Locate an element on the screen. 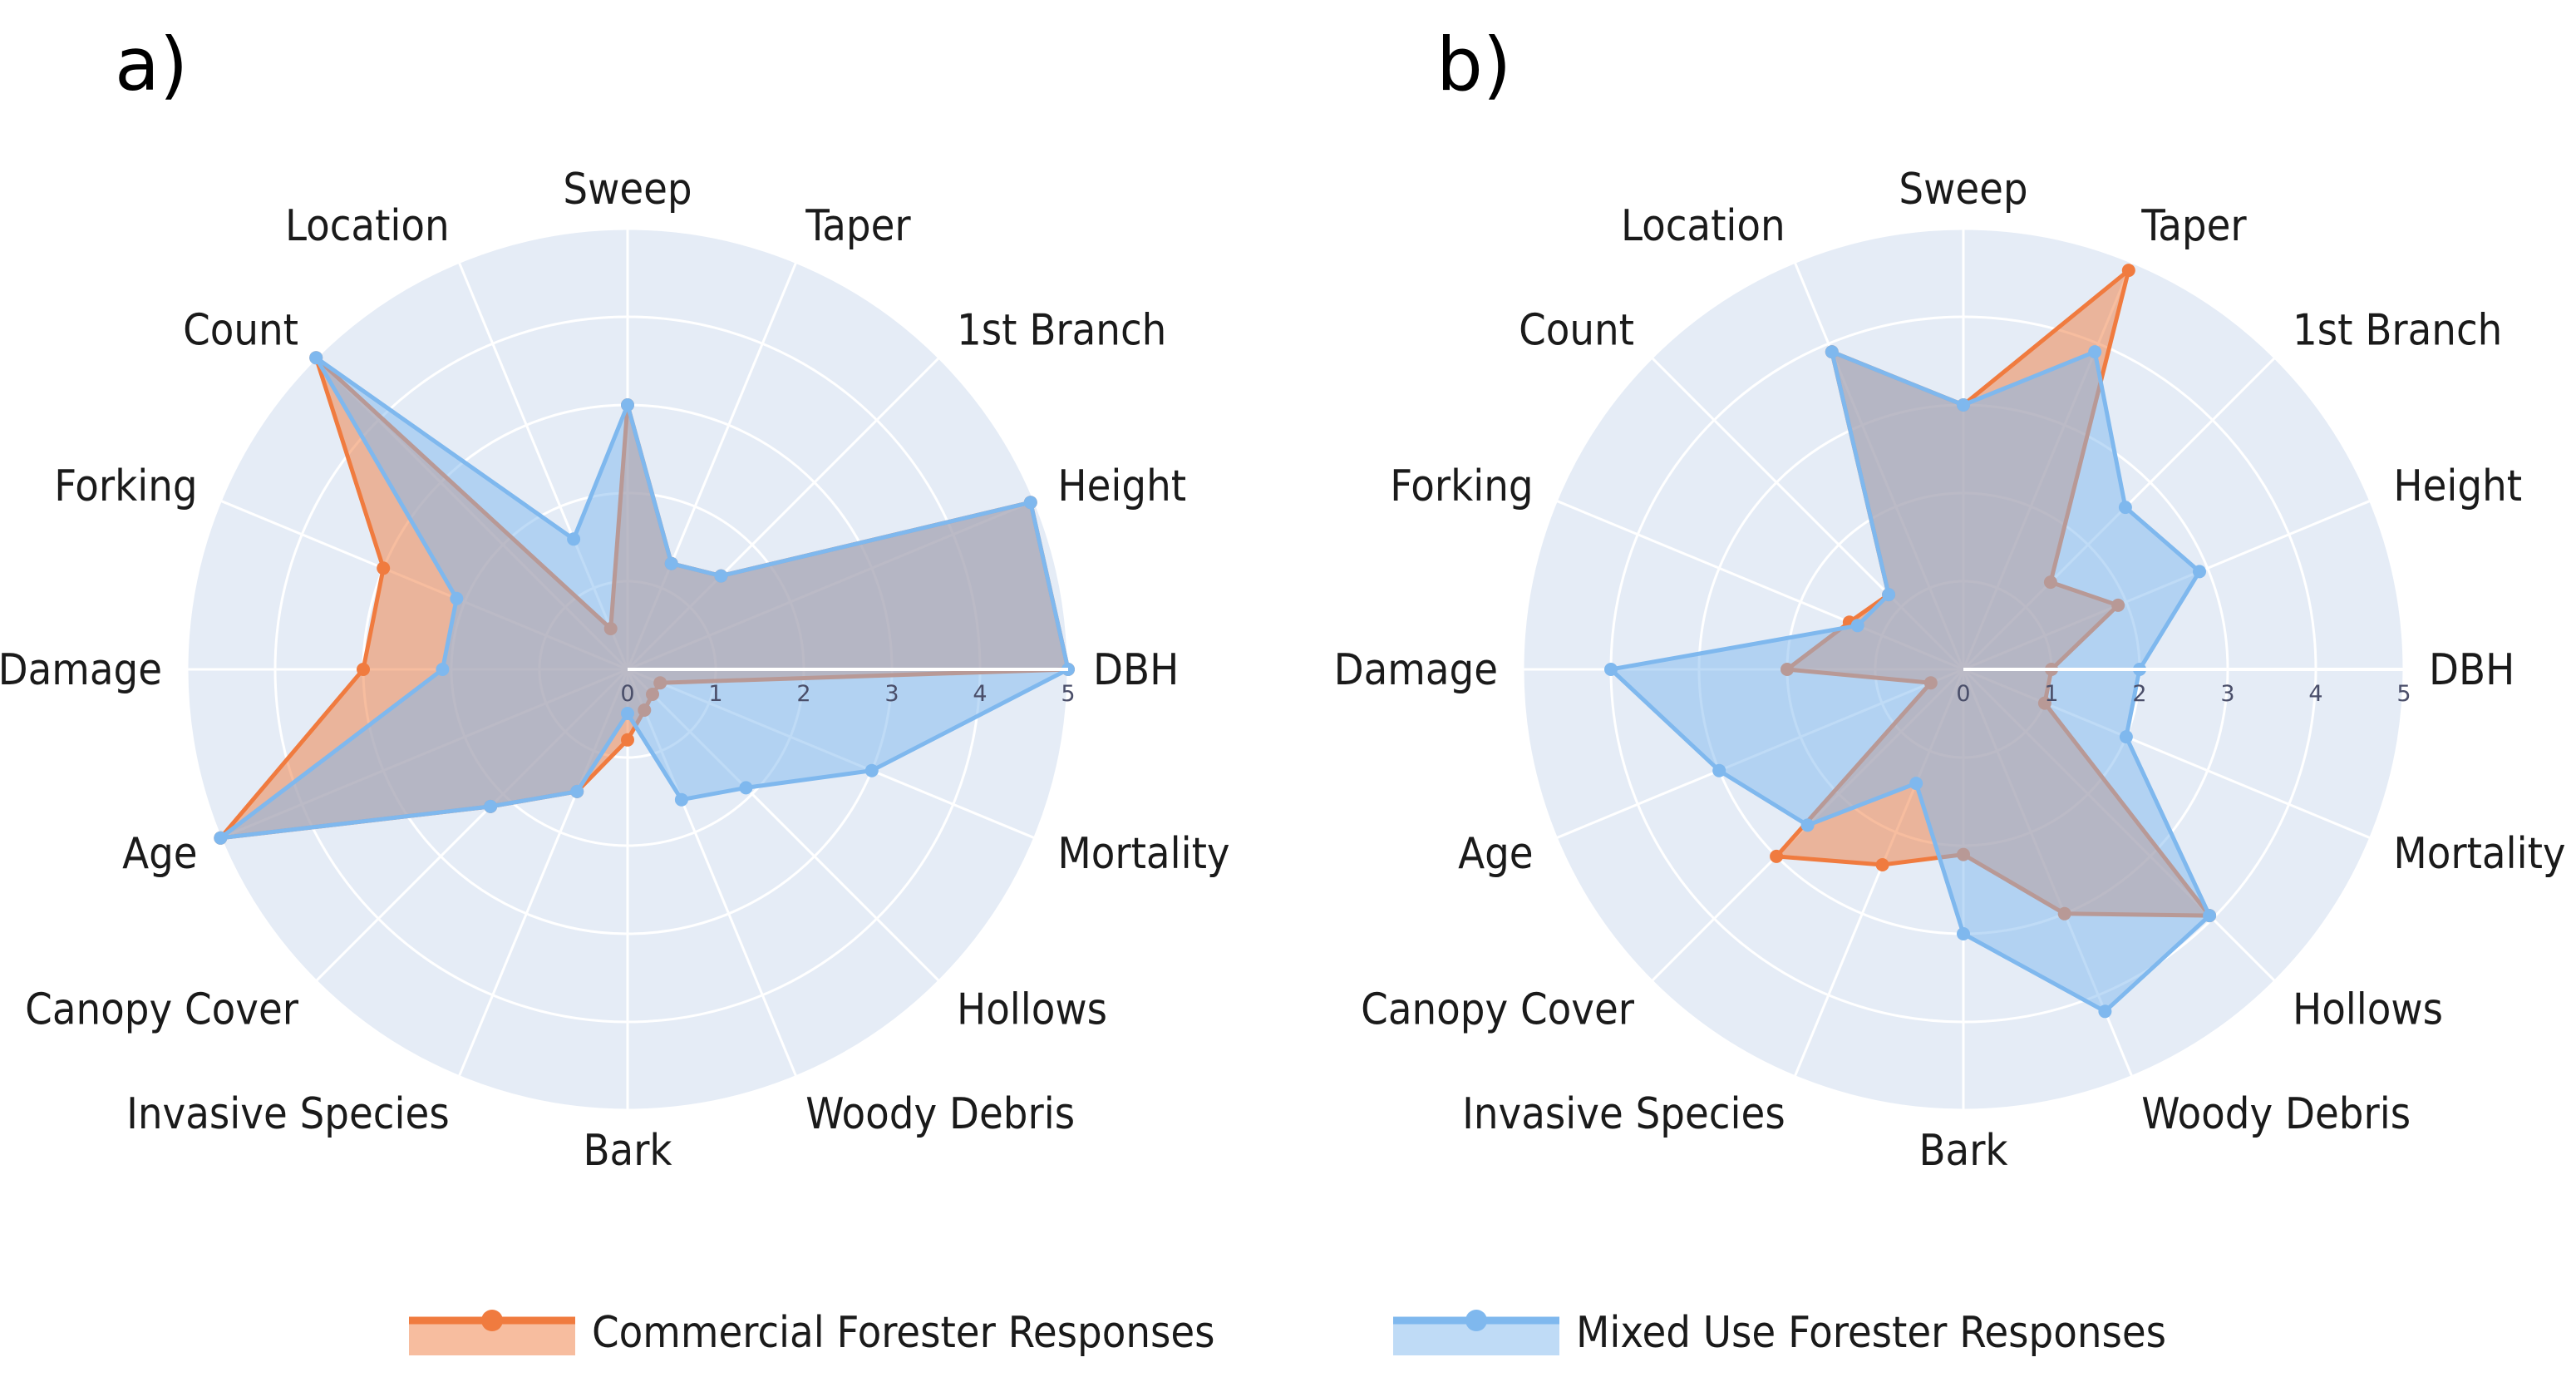  legend-swatch-commercial-marker is located at coordinates (492, 1320).